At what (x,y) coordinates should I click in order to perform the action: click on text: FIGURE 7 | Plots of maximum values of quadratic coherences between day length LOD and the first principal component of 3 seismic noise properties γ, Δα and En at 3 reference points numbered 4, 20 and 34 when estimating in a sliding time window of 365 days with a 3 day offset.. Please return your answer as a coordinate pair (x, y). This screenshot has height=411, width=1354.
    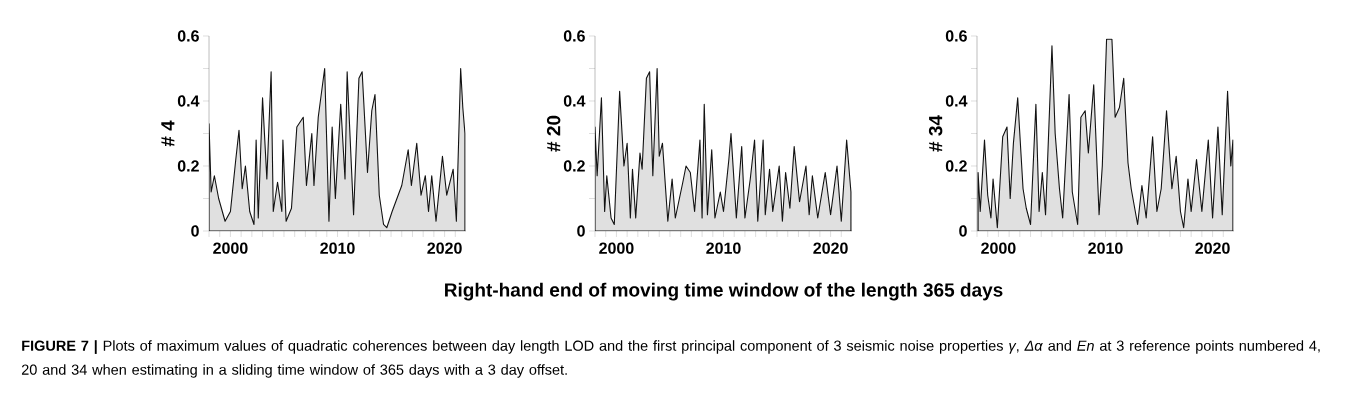
    Looking at the image, I should click on (670, 359).